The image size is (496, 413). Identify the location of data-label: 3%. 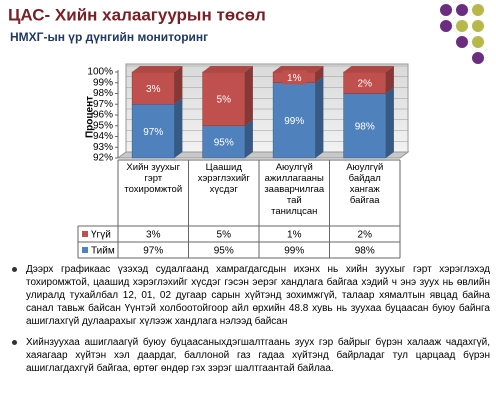
(153, 89).